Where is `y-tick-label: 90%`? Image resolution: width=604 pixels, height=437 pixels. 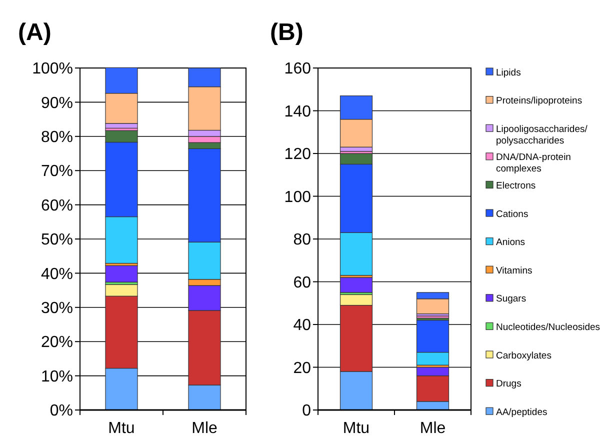 y-tick-label: 90% is located at coordinates (56, 103).